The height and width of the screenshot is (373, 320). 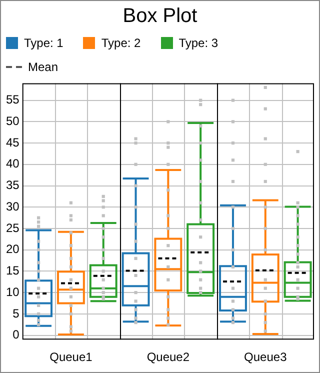 I want to click on y-tick-label: 45, so click(x=13, y=142).